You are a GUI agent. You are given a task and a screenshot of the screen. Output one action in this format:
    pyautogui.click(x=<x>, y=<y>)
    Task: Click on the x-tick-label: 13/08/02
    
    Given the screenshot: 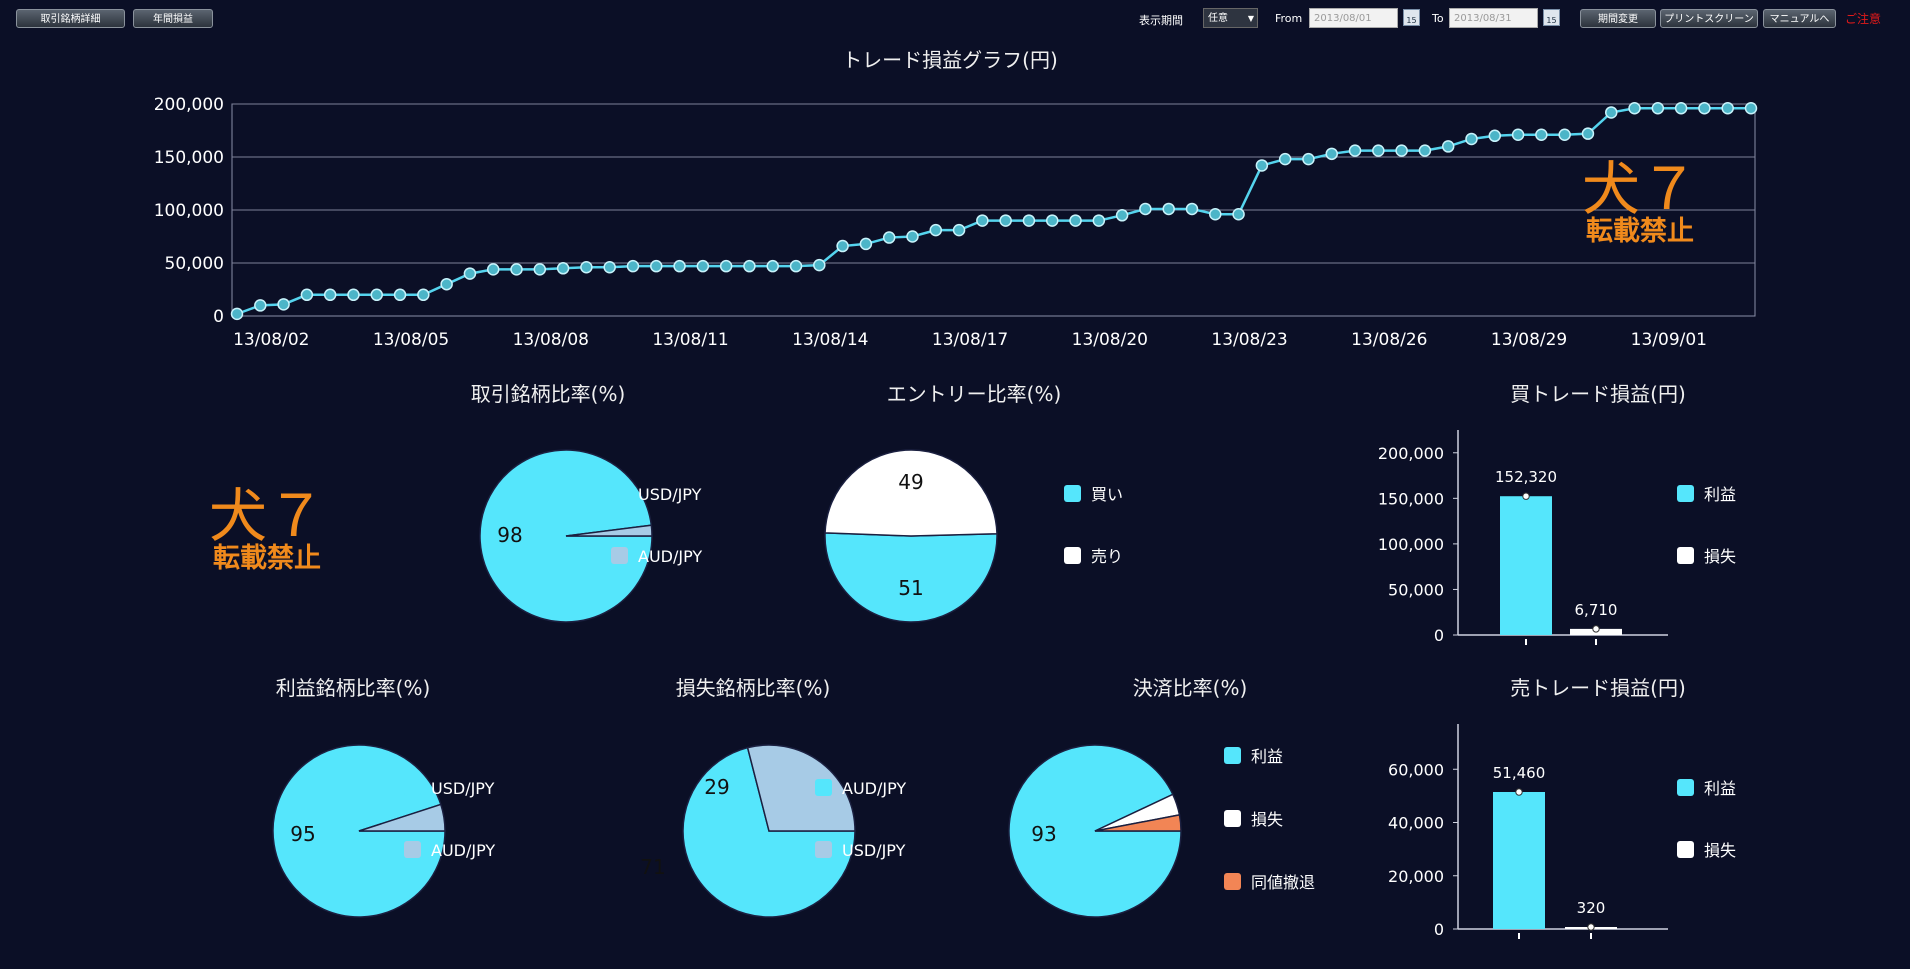 What is the action you would take?
    pyautogui.click(x=271, y=340)
    